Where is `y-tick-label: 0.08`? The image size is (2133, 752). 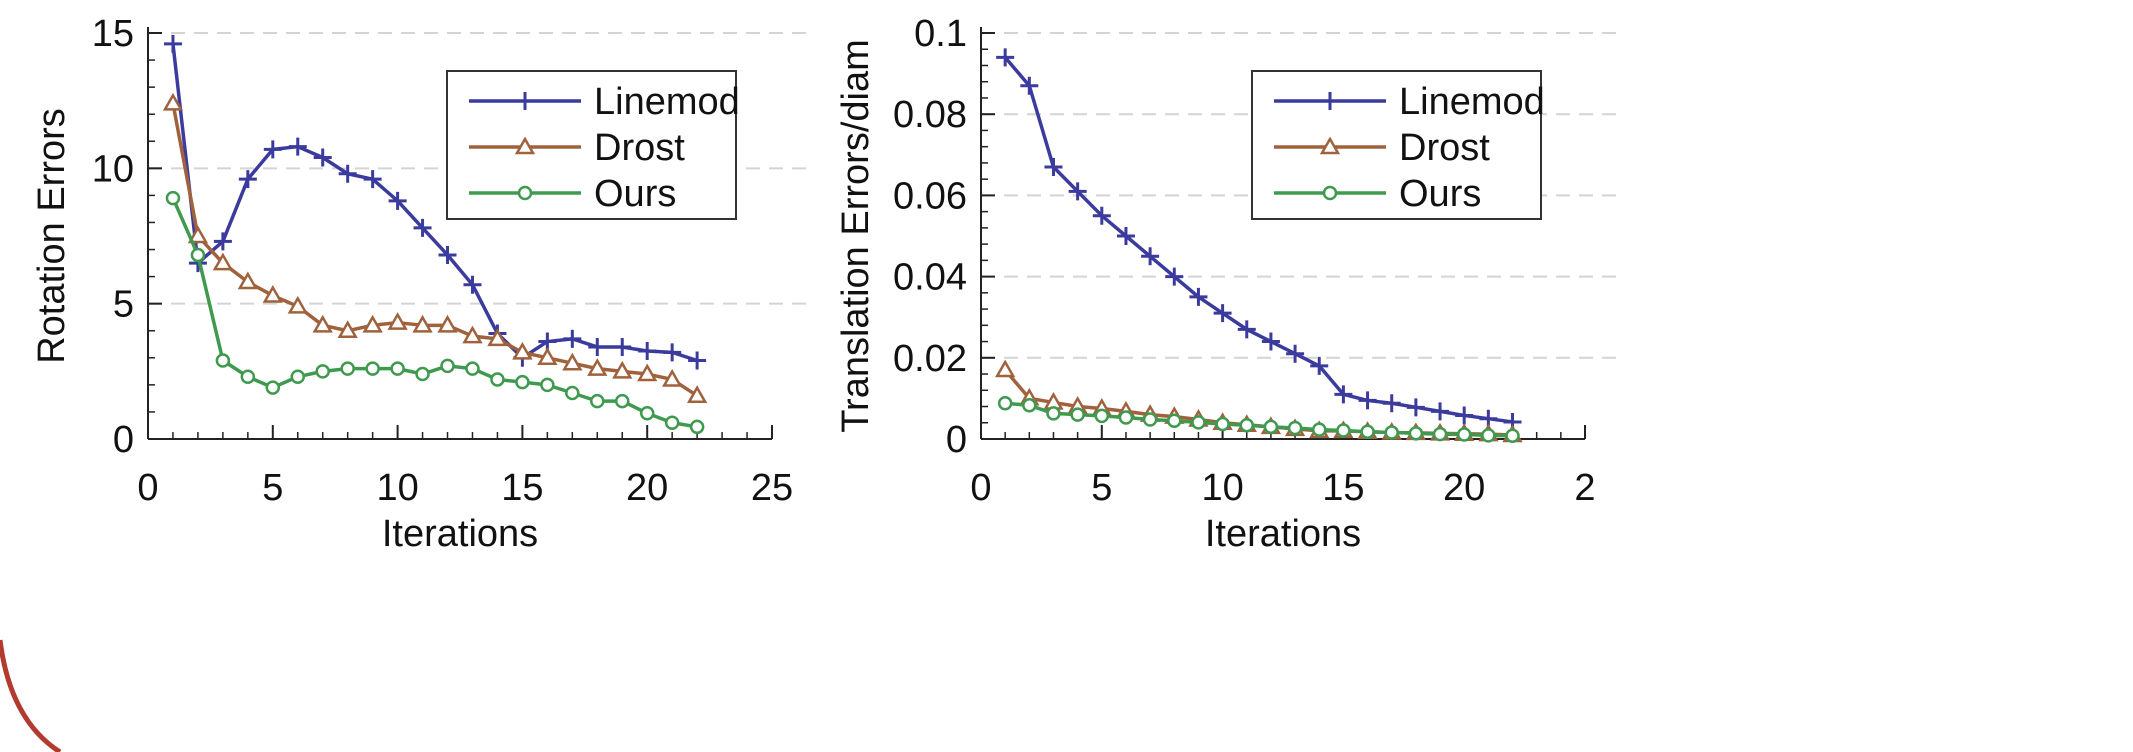 y-tick-label: 0.08 is located at coordinates (930, 115).